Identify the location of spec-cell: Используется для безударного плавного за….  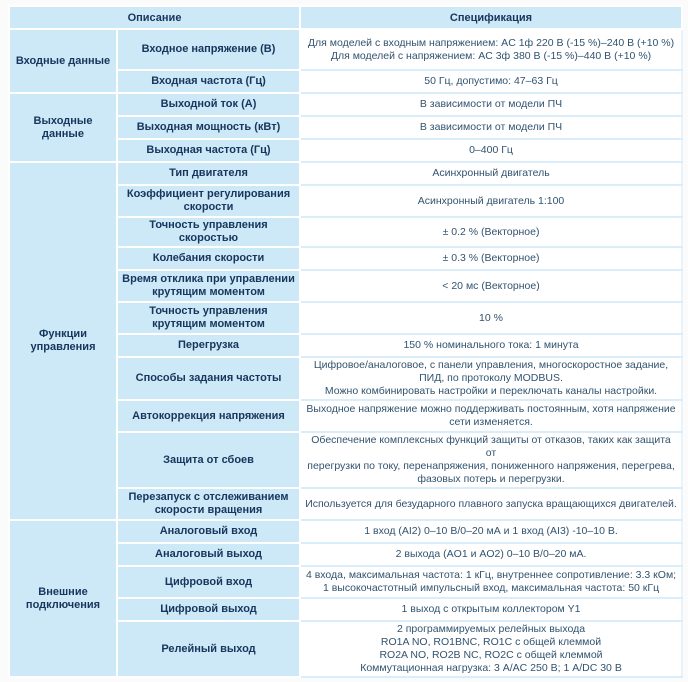
(491, 504).